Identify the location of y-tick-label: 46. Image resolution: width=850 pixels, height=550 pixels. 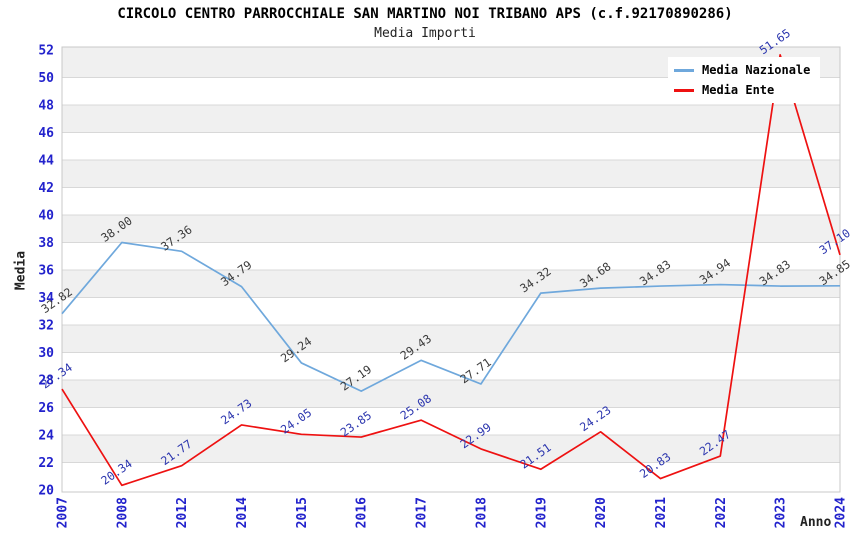
(46, 133).